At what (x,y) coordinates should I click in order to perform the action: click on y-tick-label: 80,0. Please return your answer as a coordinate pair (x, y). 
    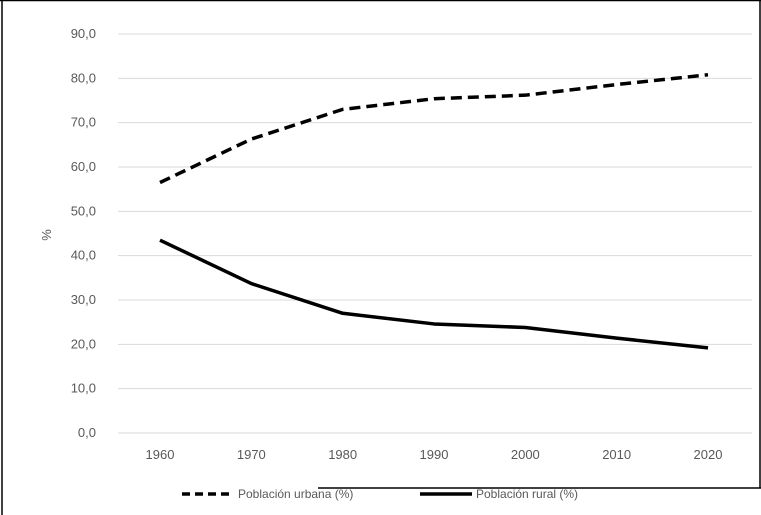
    Looking at the image, I should click on (83, 77).